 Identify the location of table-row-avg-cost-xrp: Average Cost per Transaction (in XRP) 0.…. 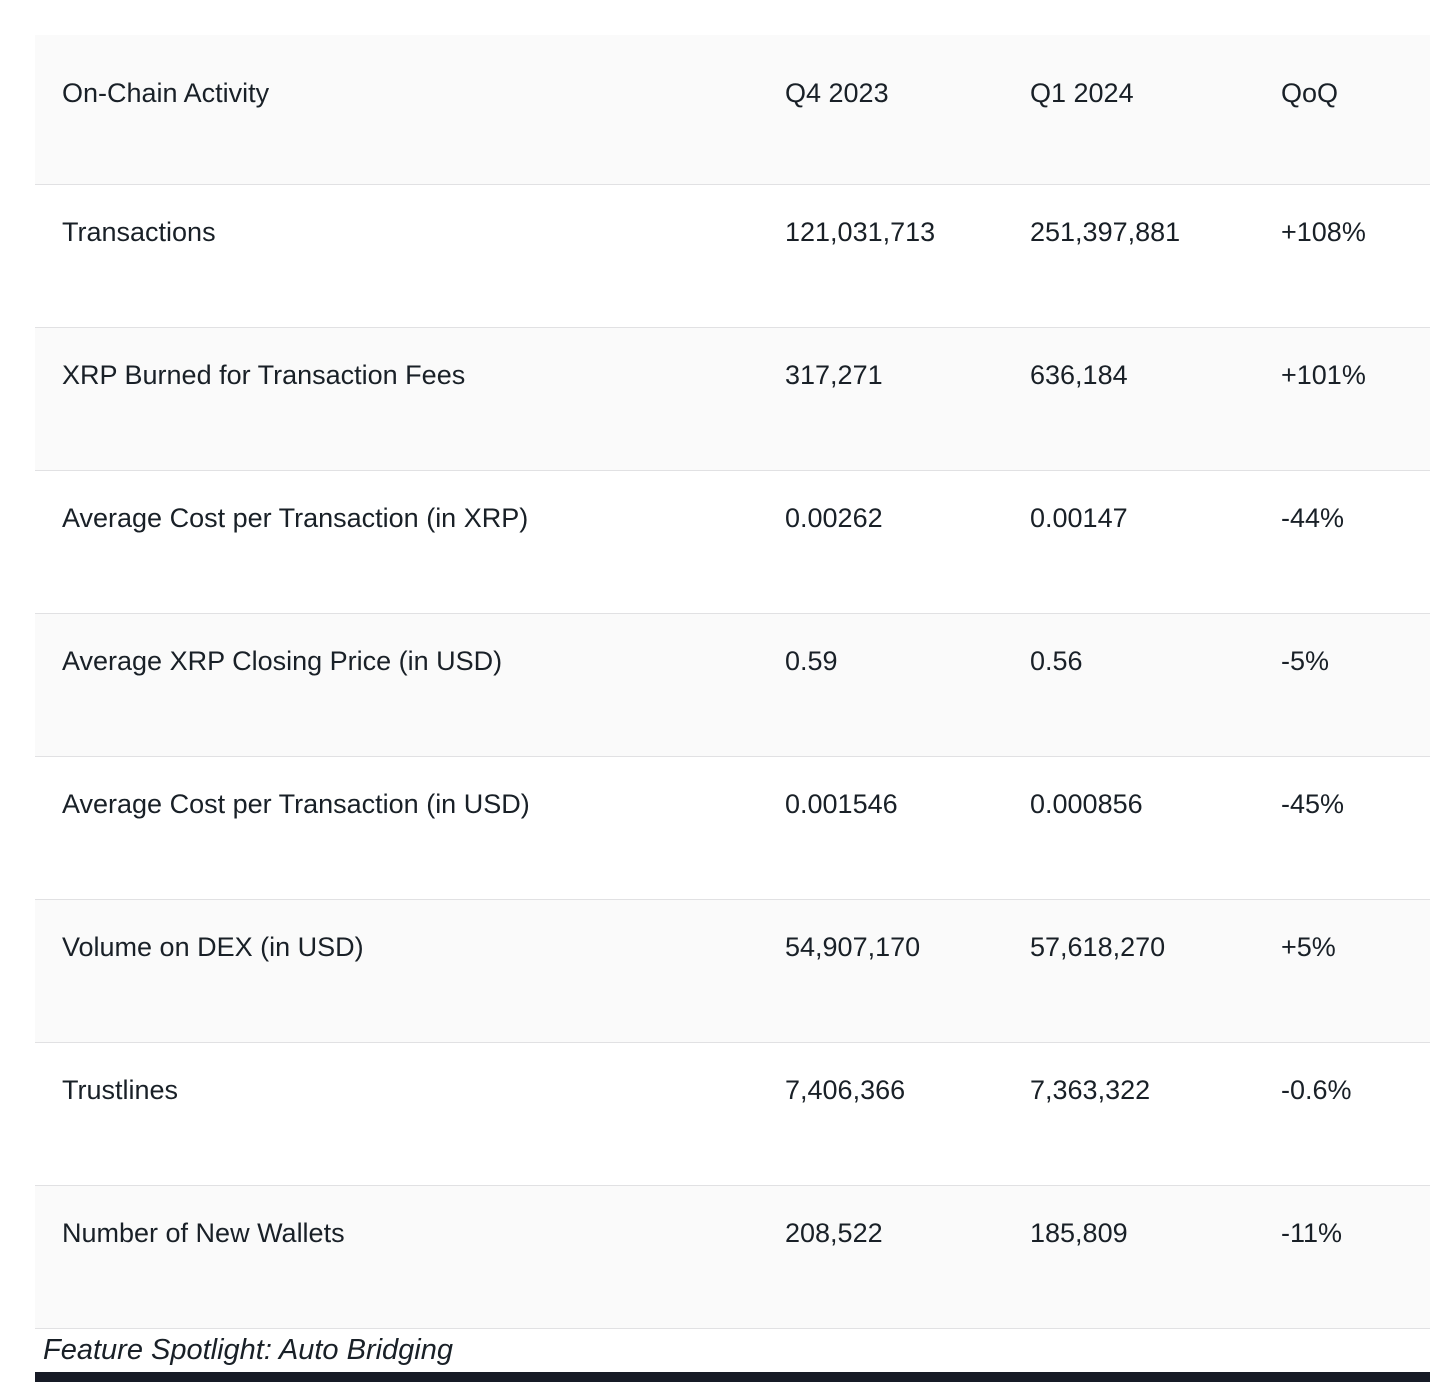
(732, 542).